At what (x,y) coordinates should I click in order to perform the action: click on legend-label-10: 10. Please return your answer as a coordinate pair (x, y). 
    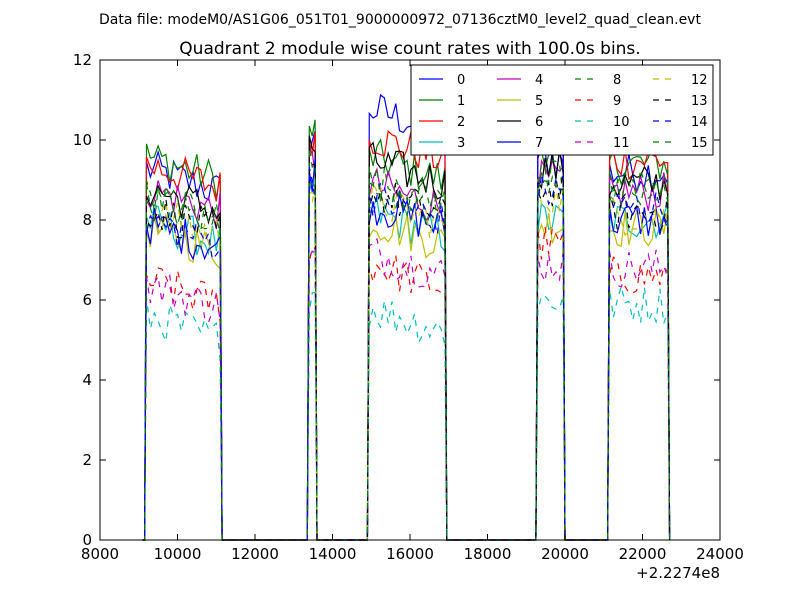
    Looking at the image, I should click on (621, 122).